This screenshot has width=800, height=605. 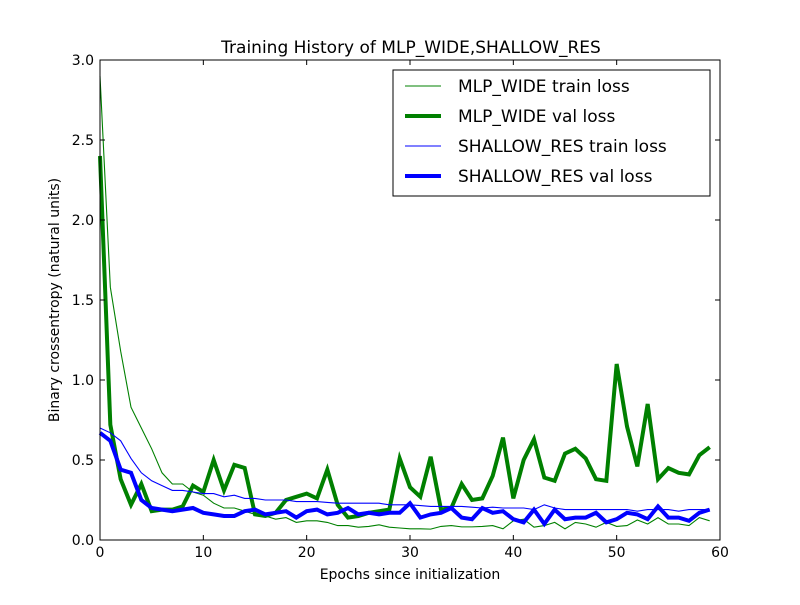 I want to click on x-tick-label: 0, so click(x=100, y=553).